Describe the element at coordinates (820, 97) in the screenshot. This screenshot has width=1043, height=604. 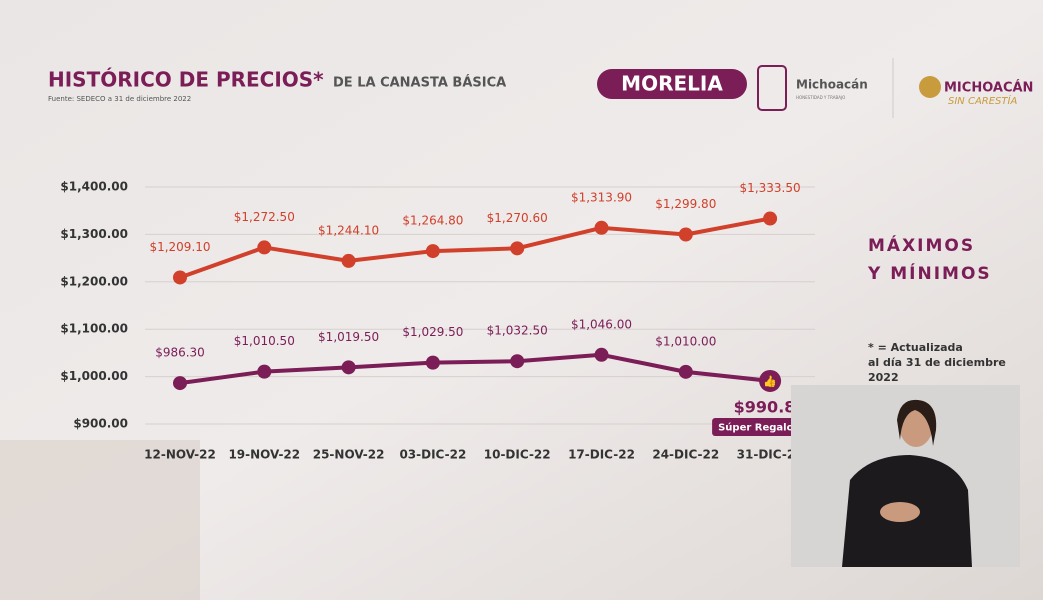
I see `state-motto: HONESTIDAD Y TRABAJO` at that location.